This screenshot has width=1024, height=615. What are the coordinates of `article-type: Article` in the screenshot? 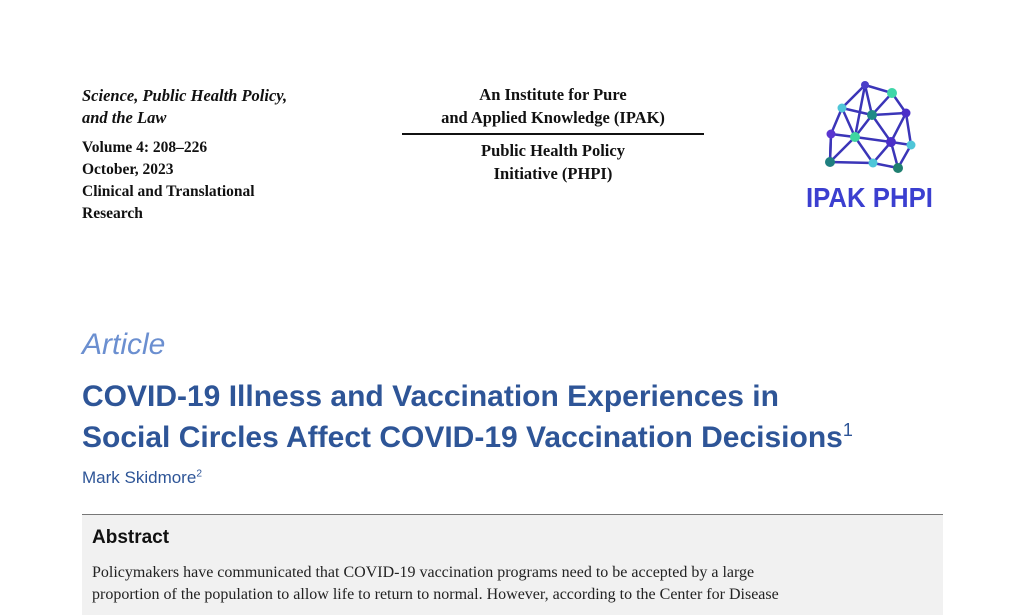 It's located at (124, 344).